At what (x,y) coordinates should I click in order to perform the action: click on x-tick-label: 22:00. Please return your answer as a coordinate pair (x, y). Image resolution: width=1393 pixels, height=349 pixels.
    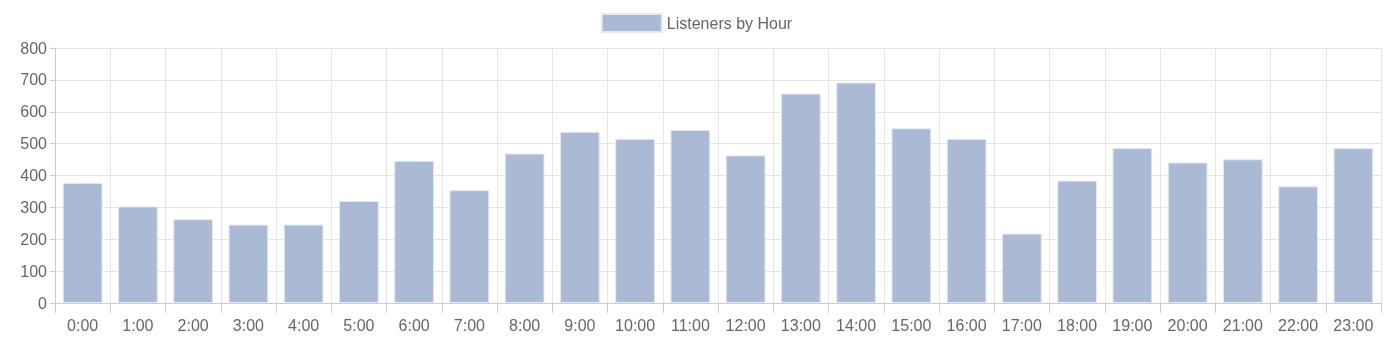
    Looking at the image, I should click on (1298, 325).